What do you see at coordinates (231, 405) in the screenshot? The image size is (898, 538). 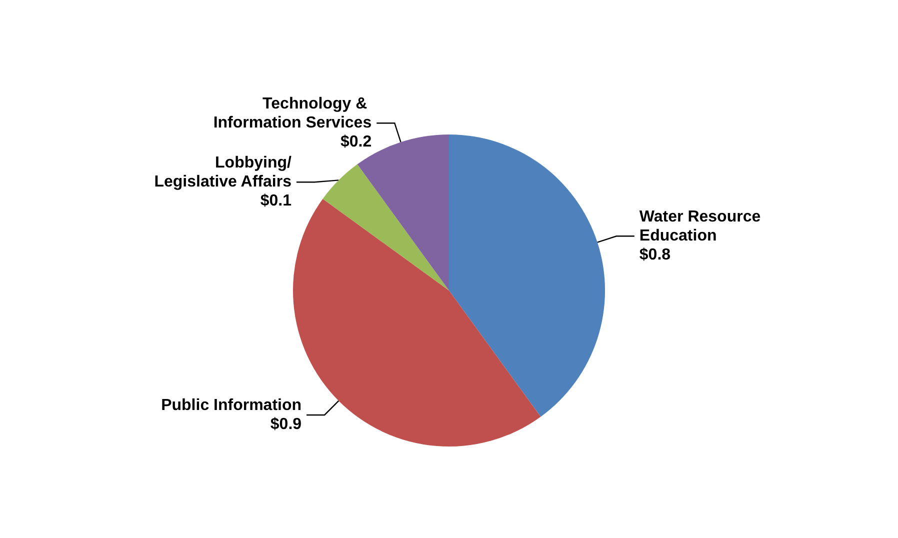 I see `slice-label: Public Information` at bounding box center [231, 405].